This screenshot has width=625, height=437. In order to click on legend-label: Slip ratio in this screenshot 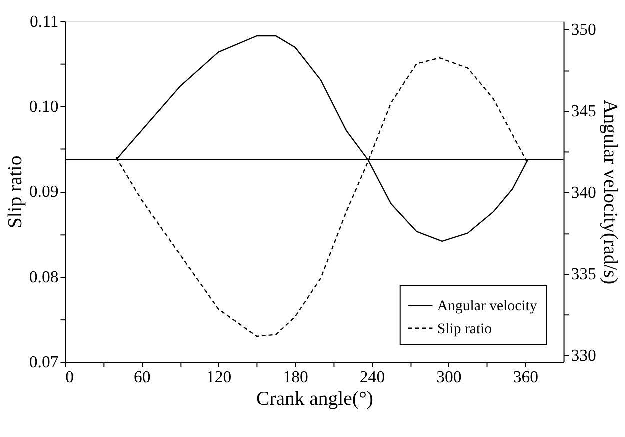, I will do `click(464, 329)`.